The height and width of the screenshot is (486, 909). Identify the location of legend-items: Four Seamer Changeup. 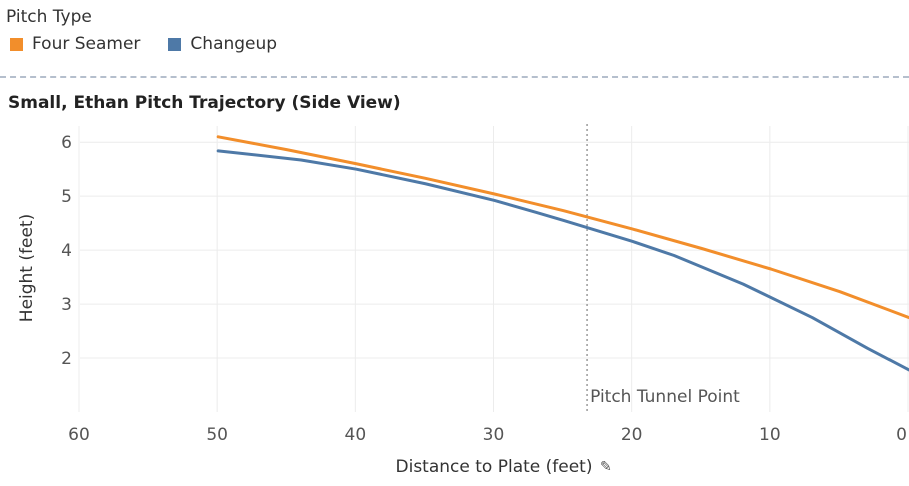
(143, 44).